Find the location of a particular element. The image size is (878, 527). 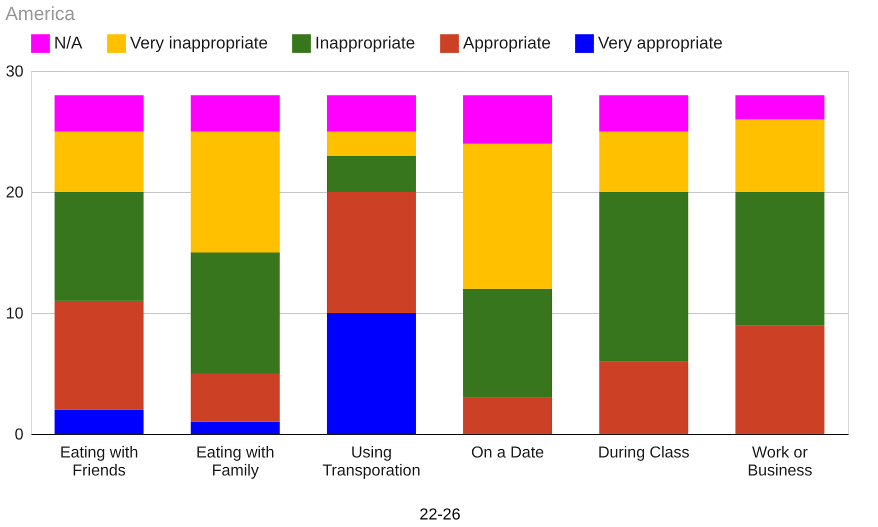

x-tick-label: Work or Business is located at coordinates (779, 462).